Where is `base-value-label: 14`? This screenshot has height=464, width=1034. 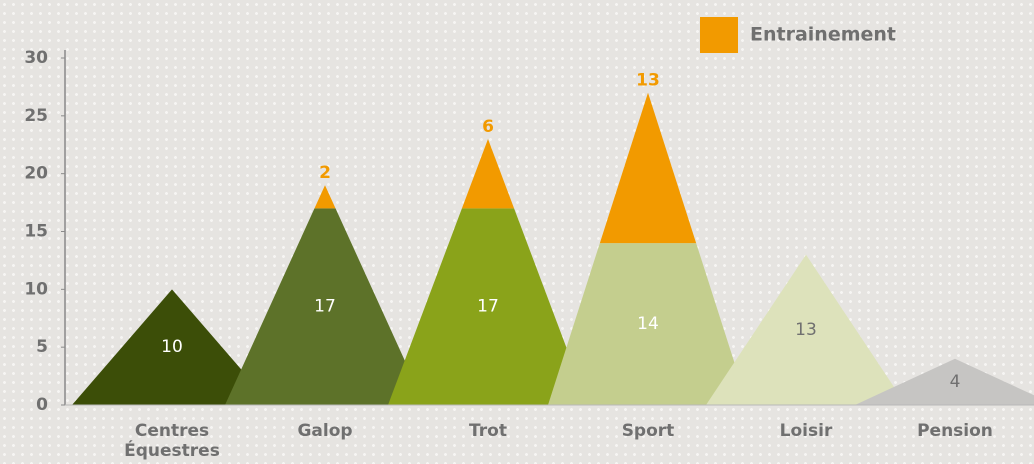 base-value-label: 14 is located at coordinates (648, 324).